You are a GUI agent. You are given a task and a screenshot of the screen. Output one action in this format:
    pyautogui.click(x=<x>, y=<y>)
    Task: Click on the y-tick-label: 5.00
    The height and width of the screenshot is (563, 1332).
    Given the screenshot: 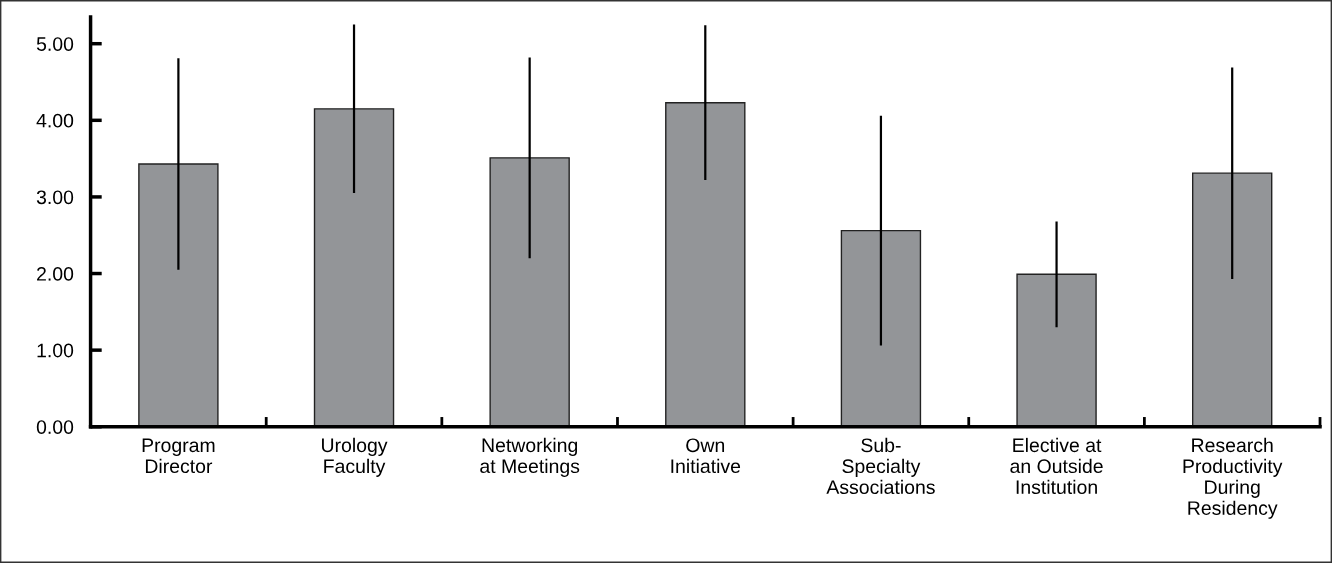 What is the action you would take?
    pyautogui.click(x=55, y=44)
    